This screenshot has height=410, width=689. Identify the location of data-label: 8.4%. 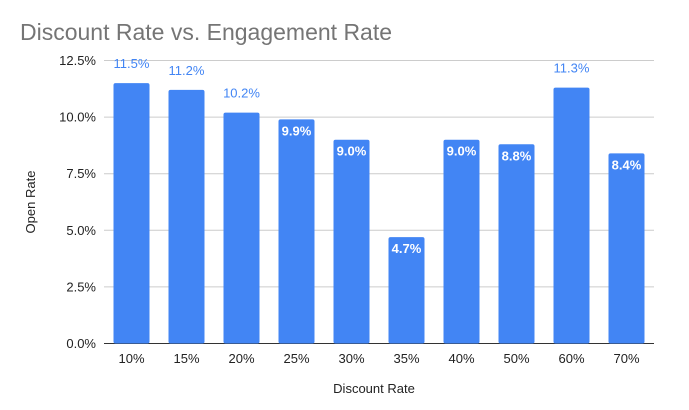
(627, 164).